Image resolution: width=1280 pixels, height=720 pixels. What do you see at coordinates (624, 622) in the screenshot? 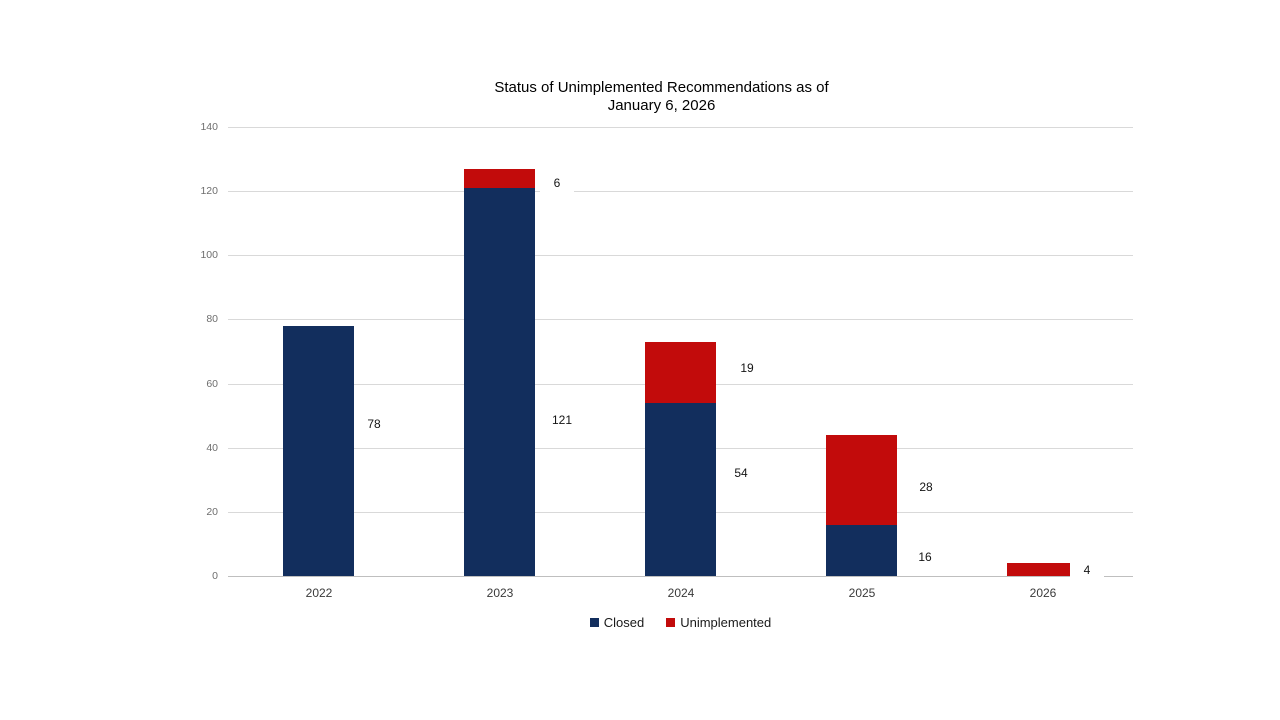
I see `legend-label-closed: Closed` at bounding box center [624, 622].